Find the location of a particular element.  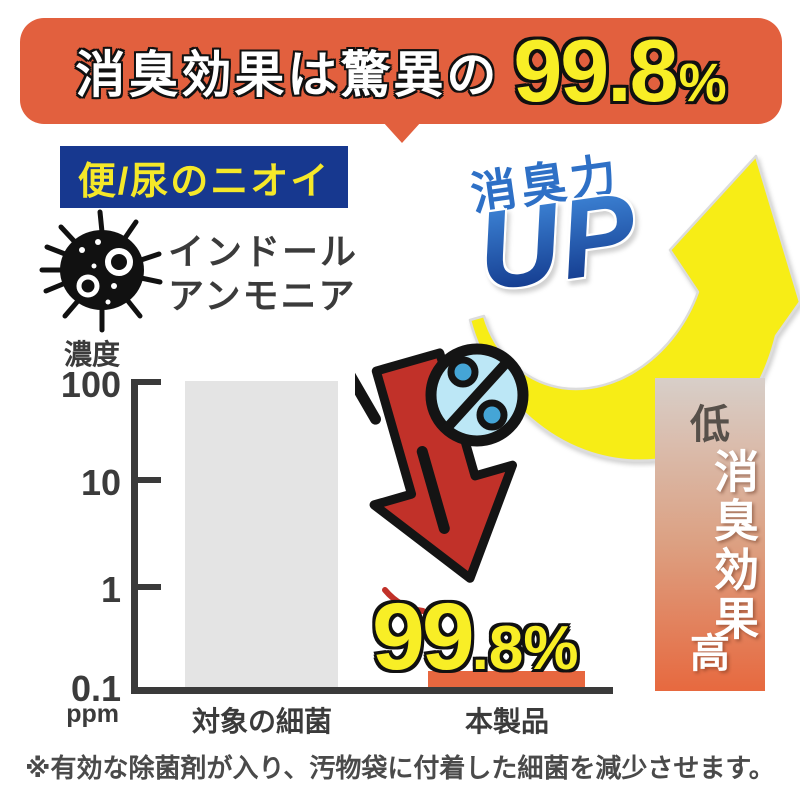

odor-type-label: 便/尿のニオイ is located at coordinates (204, 177).